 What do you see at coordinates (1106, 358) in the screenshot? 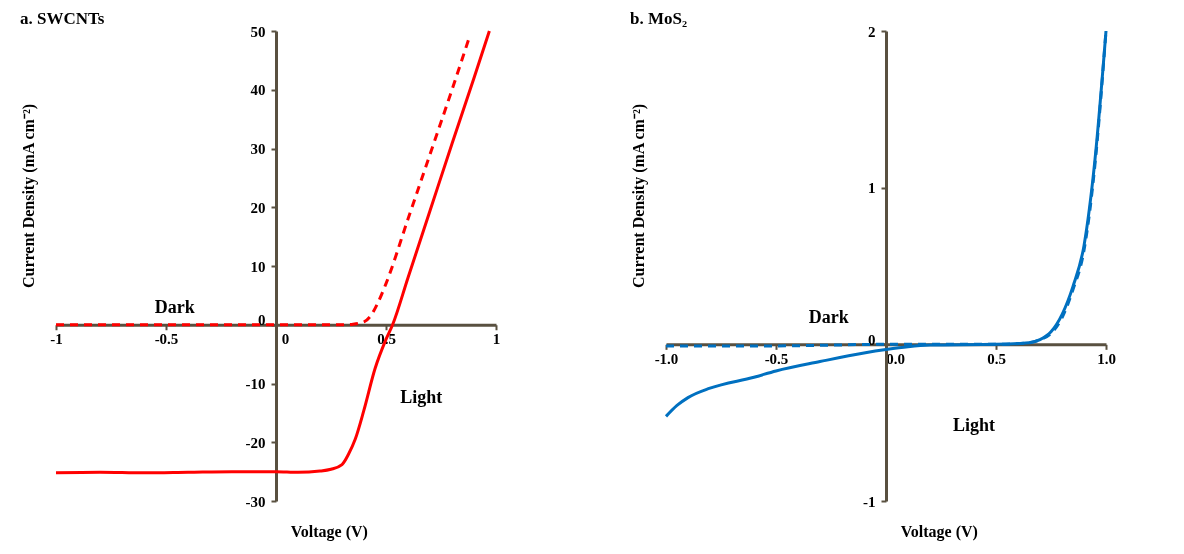
I see `x-tick-label: 1.0` at bounding box center [1106, 358].